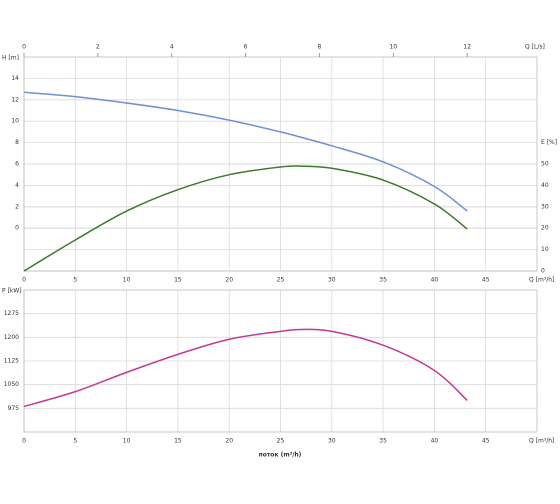 The image size is (560, 504). What do you see at coordinates (543, 271) in the screenshot?
I see `y2-tick-label: 0` at bounding box center [543, 271].